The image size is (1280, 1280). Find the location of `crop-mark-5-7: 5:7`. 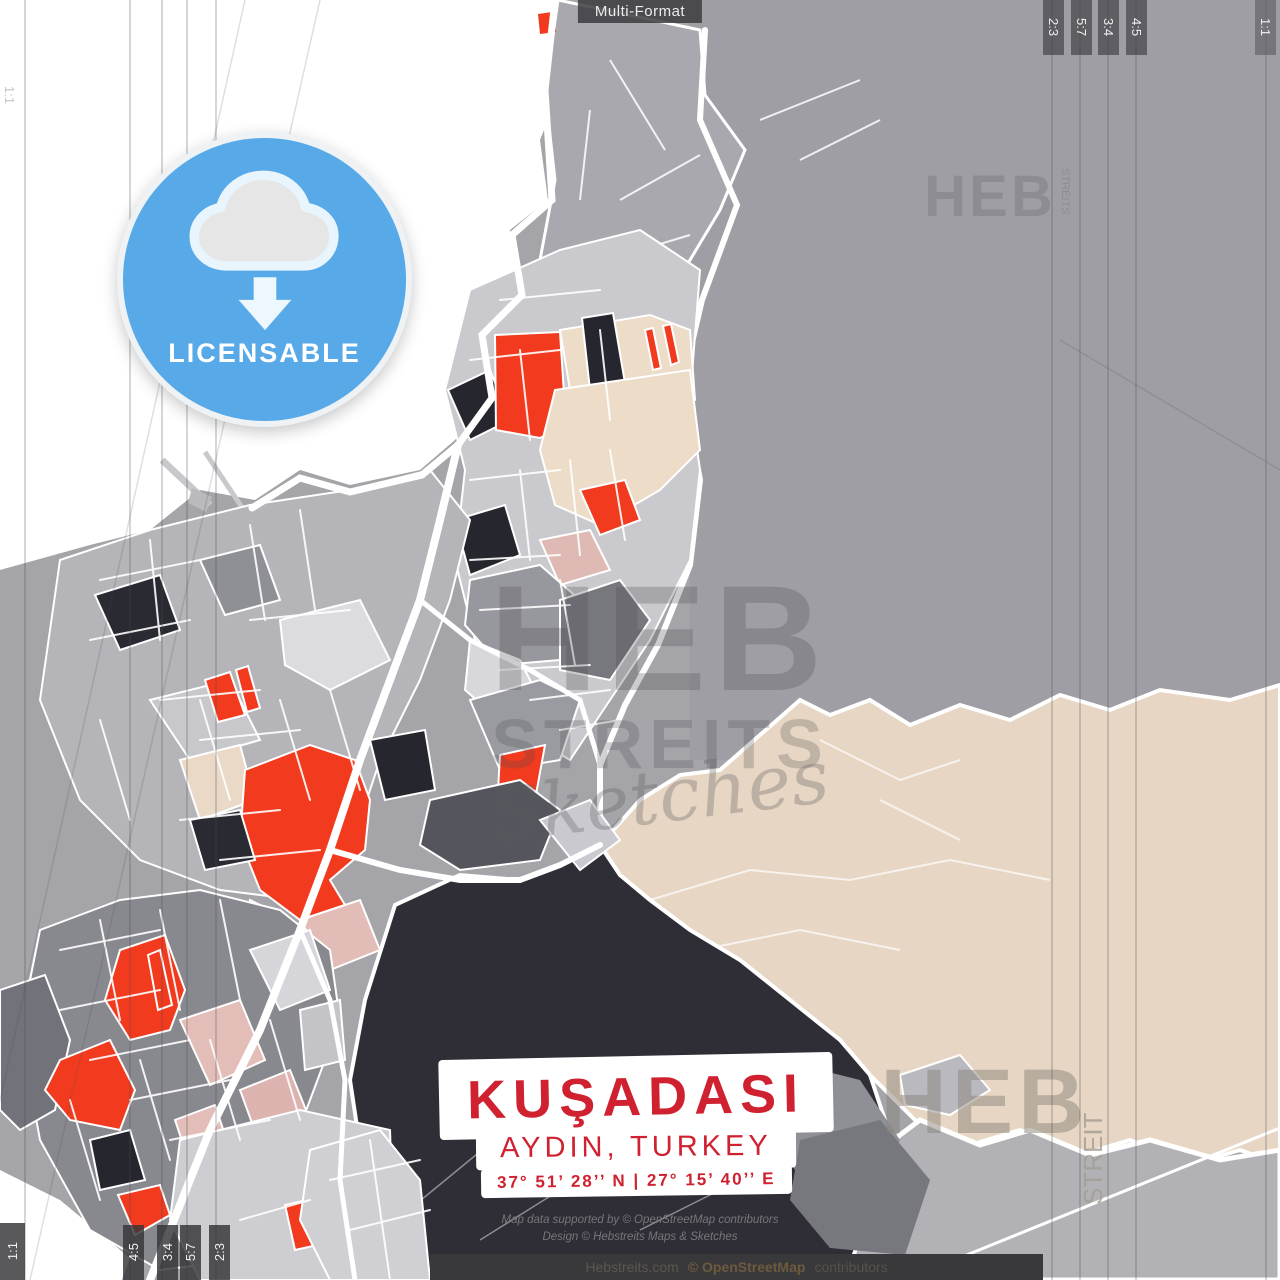

crop-mark-5-7: 5:7 is located at coordinates (1081, 27).